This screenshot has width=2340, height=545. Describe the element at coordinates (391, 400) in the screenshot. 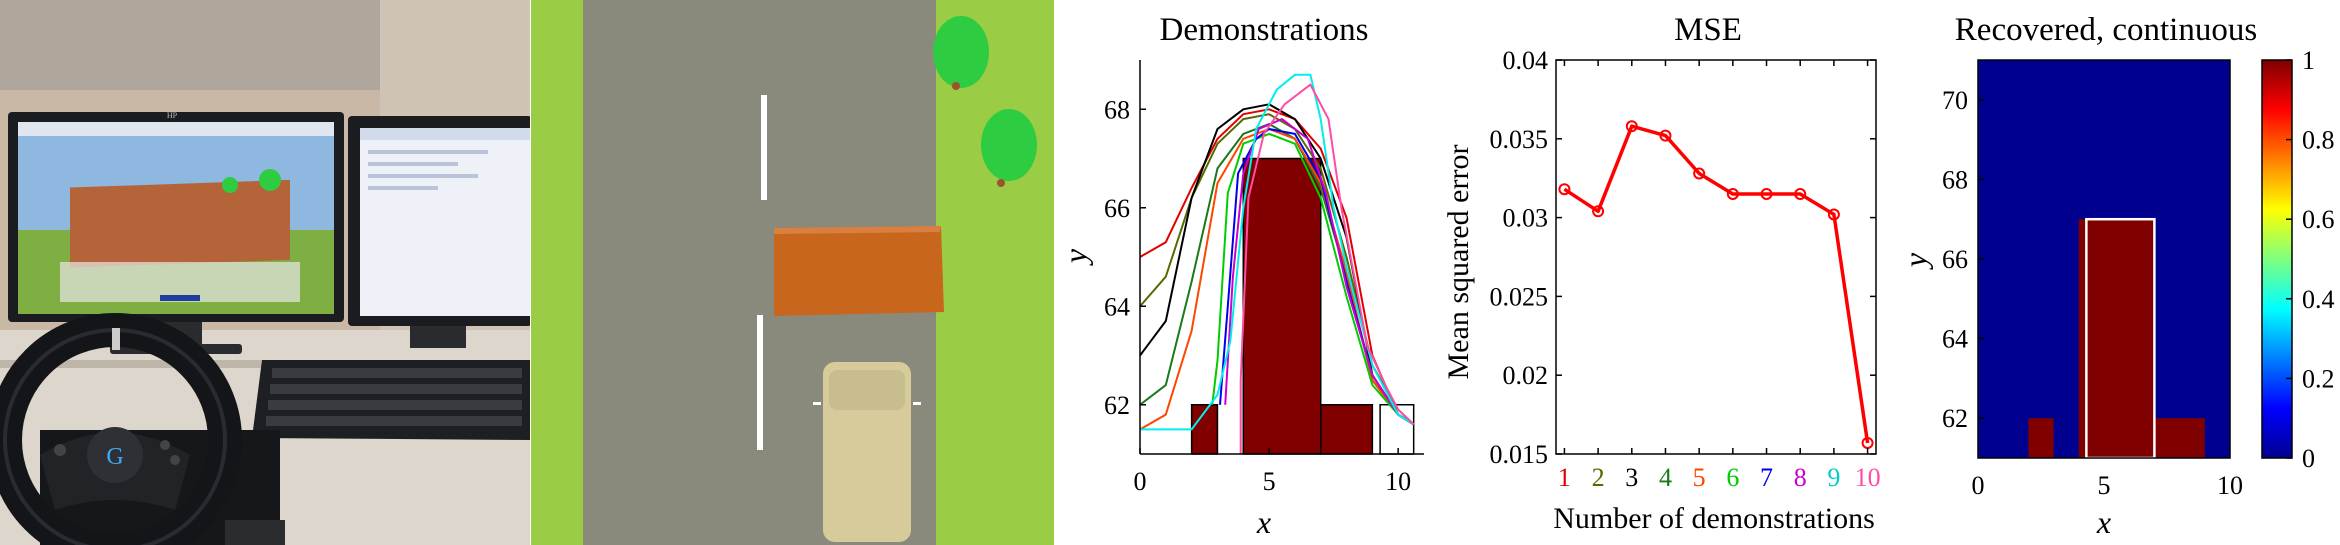

I see `keyboard` at that location.